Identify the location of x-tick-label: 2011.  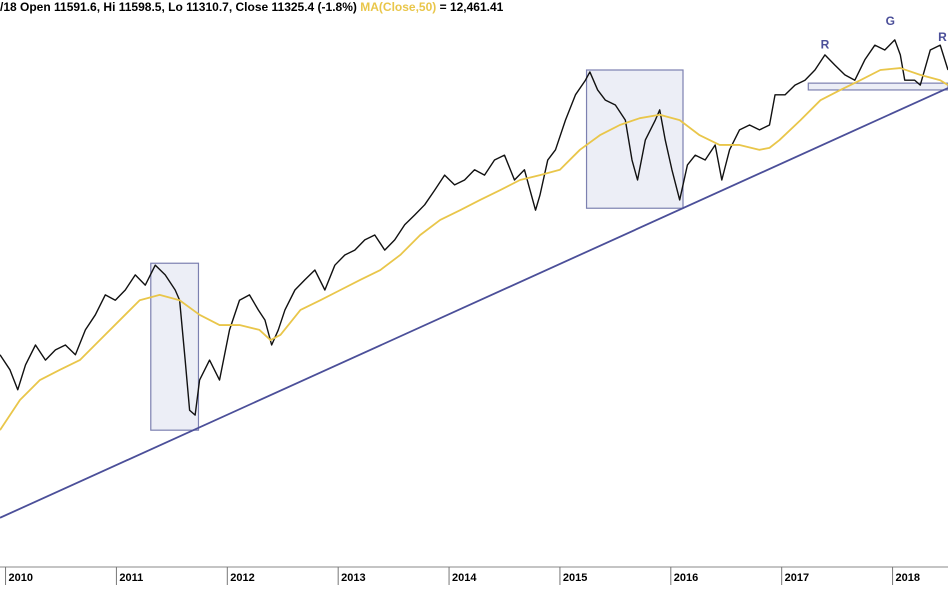
(131, 578).